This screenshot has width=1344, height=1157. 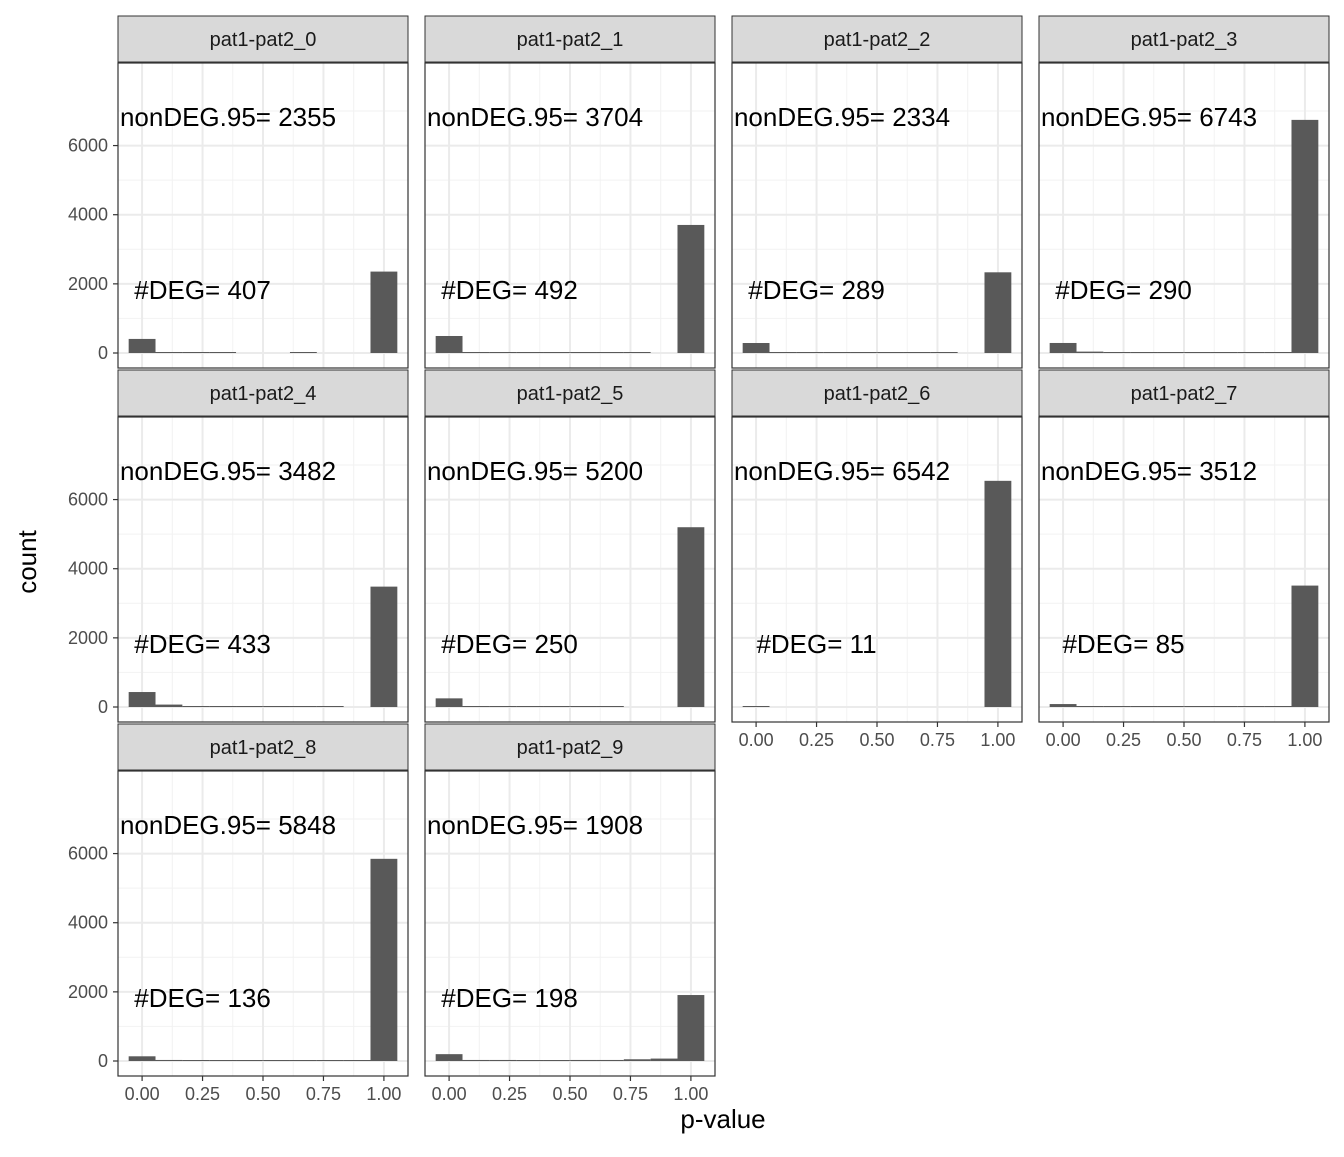 What do you see at coordinates (535, 825) in the screenshot?
I see `nondeg-annotation: nonDEG.95= 1908` at bounding box center [535, 825].